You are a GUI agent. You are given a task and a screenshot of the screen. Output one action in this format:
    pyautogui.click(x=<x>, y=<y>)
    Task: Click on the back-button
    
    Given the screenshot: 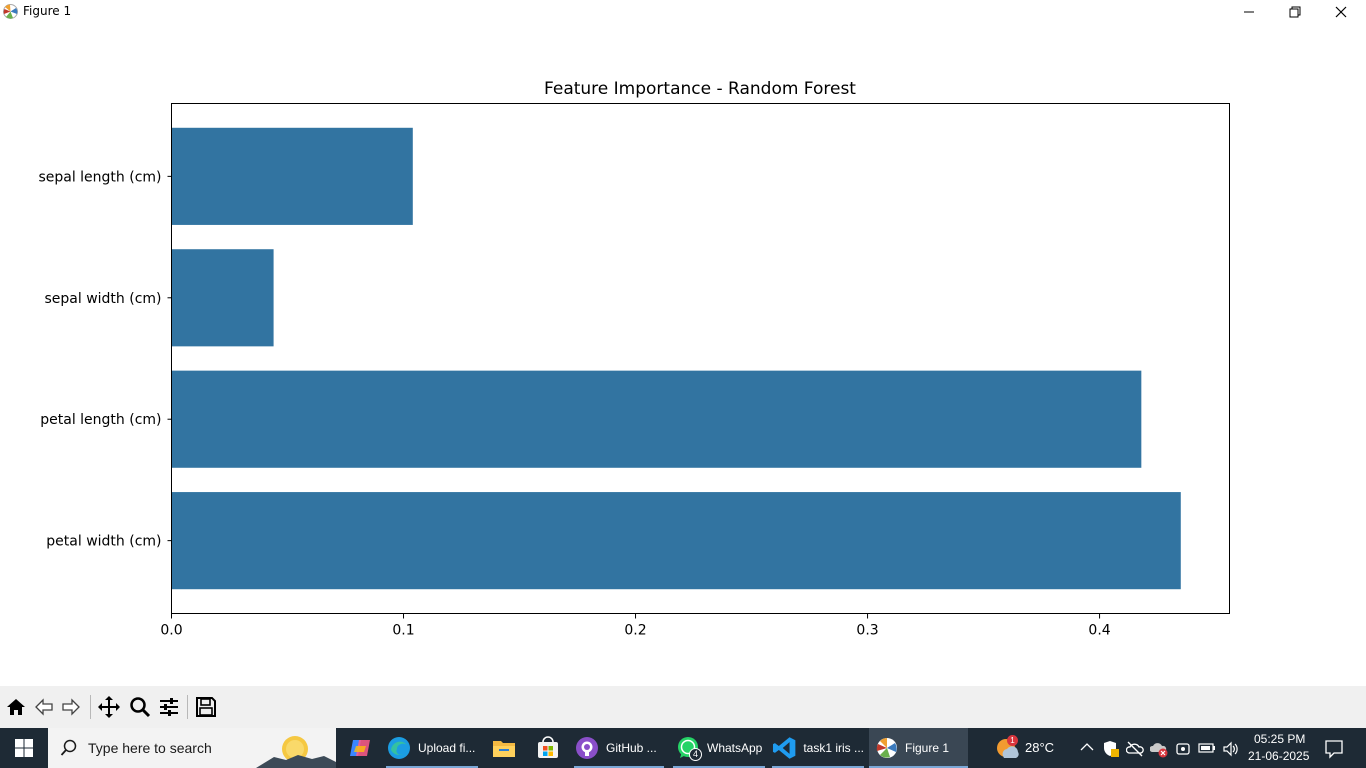 What is the action you would take?
    pyautogui.click(x=44, y=707)
    